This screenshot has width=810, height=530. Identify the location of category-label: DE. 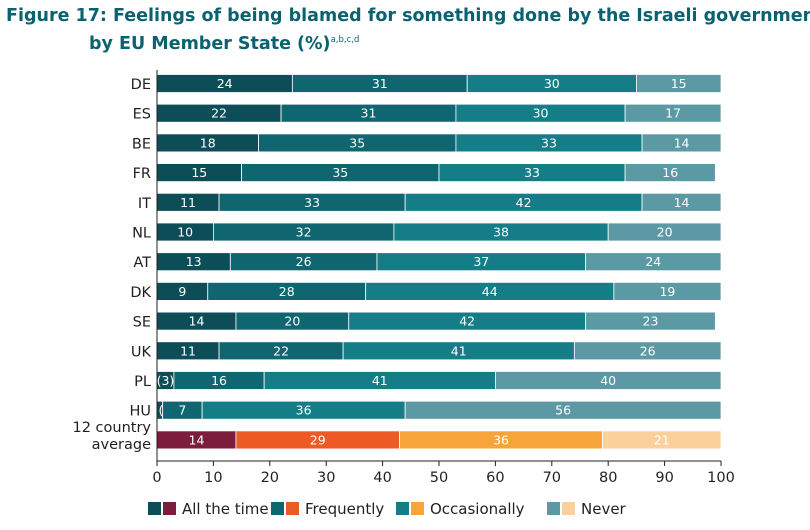
(141, 85).